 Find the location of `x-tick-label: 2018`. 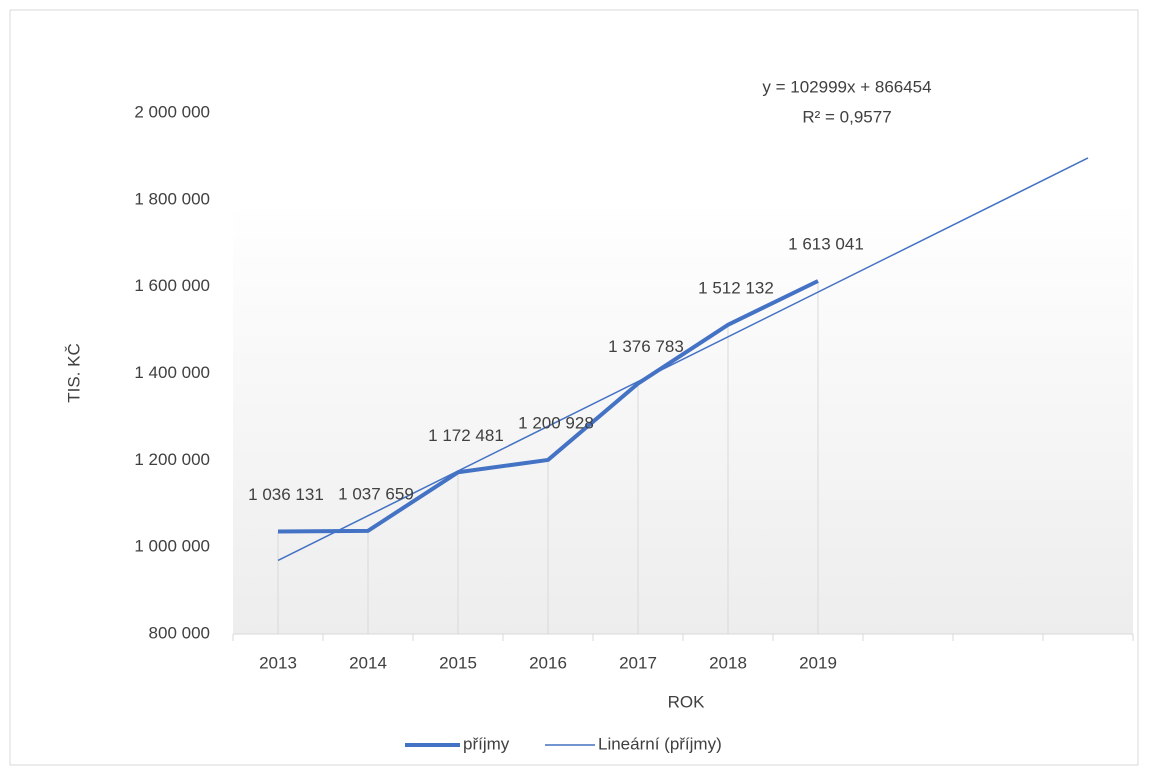

x-tick-label: 2018 is located at coordinates (728, 662).